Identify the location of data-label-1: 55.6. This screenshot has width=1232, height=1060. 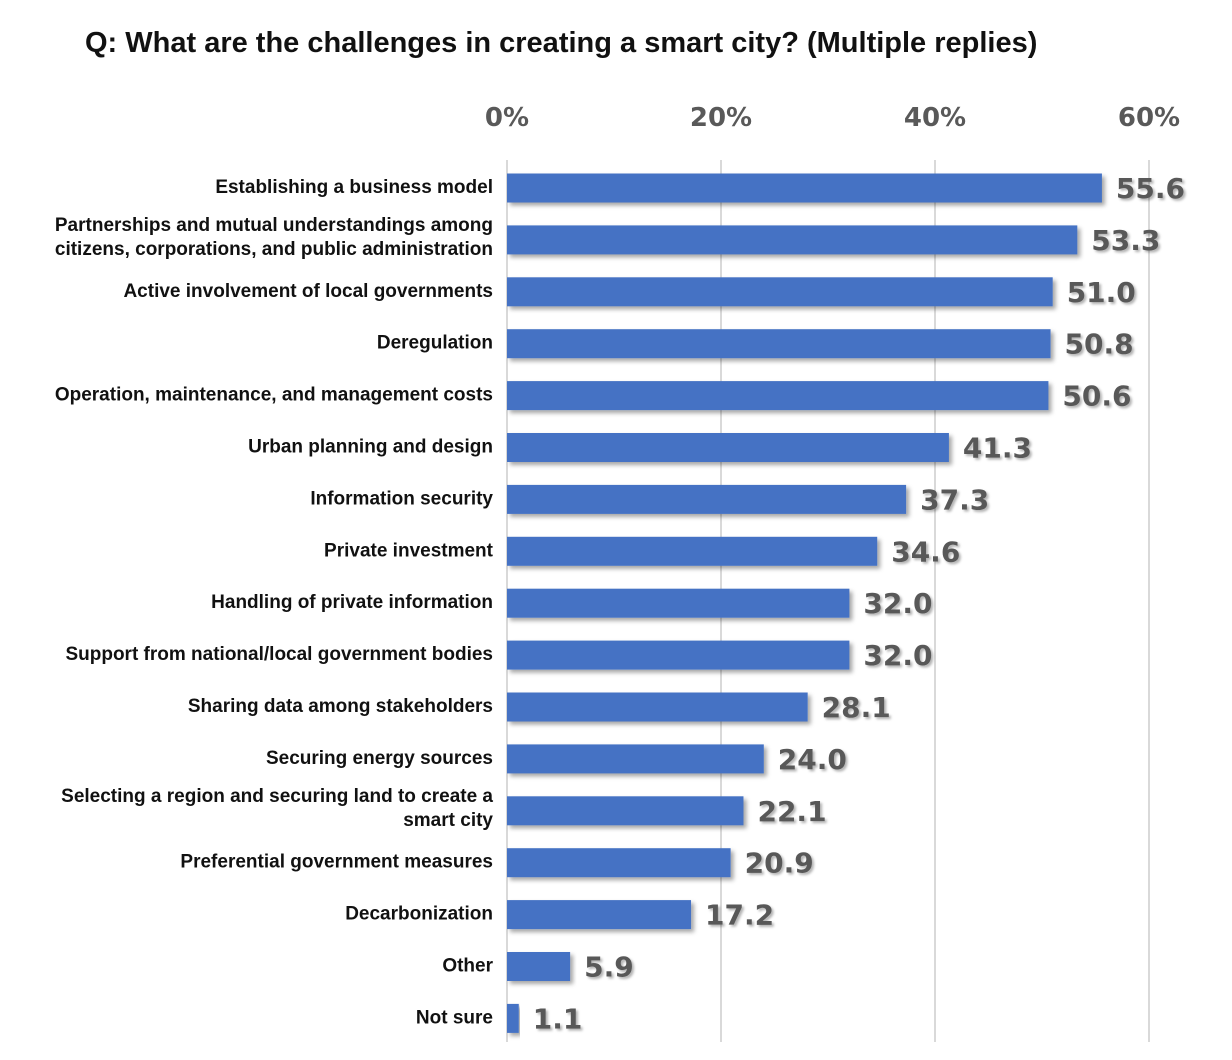
(1150, 188).